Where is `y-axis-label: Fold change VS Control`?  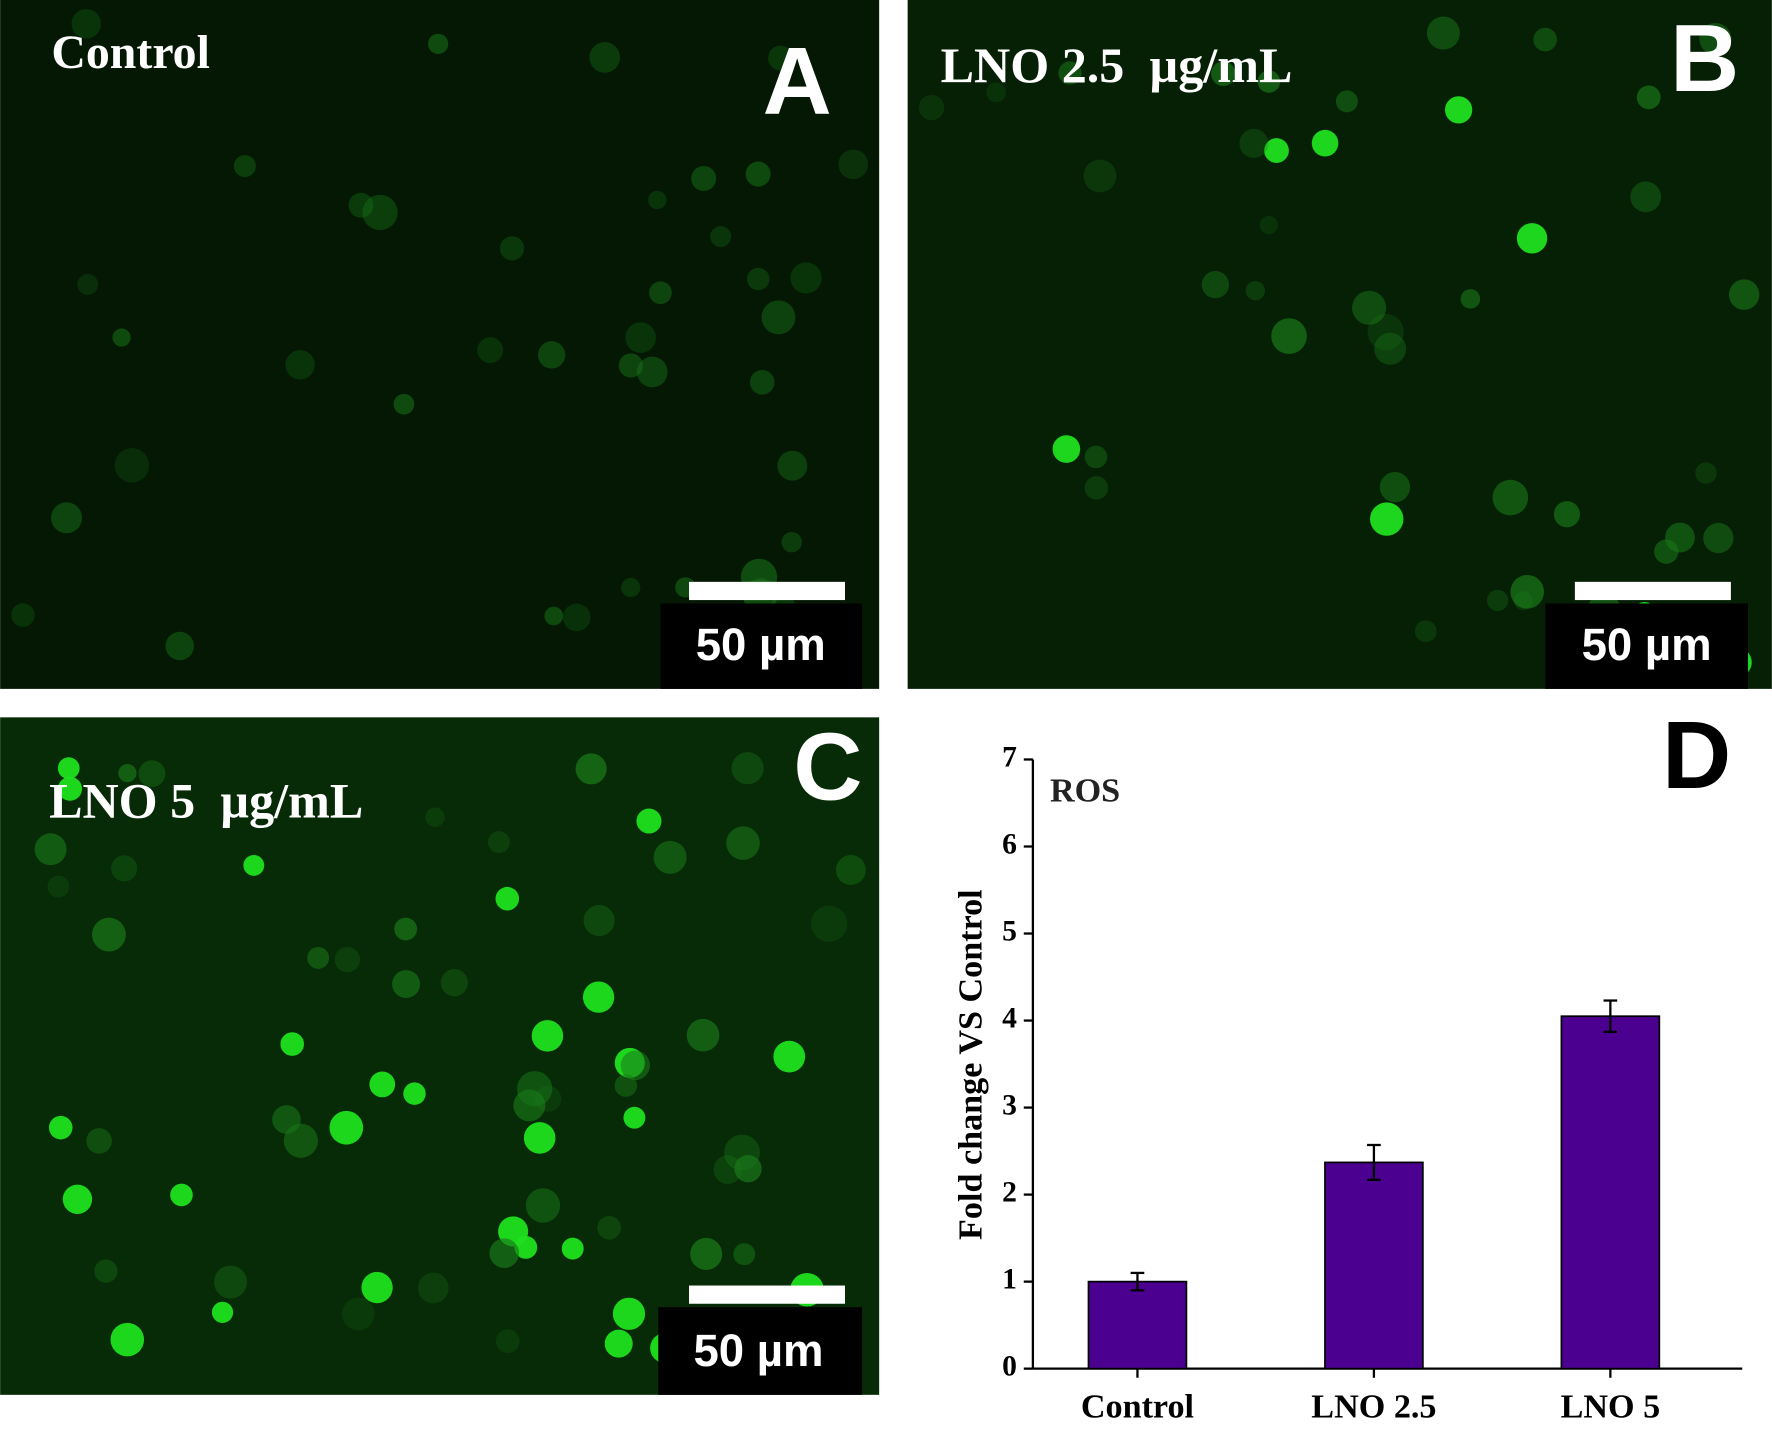
y-axis-label: Fold change VS Control is located at coordinates (971, 1064).